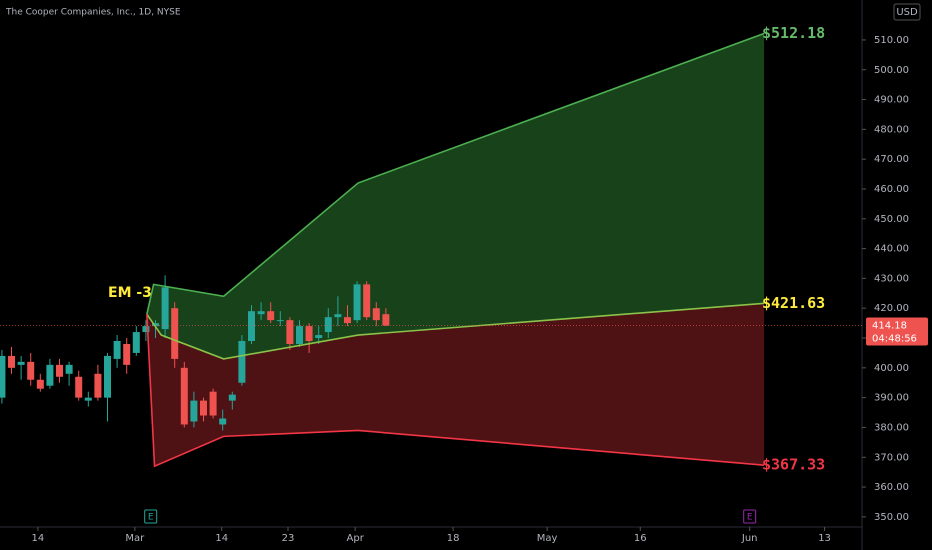 The image size is (932, 550). I want to click on y-tick-label: 470.00, so click(891, 159).